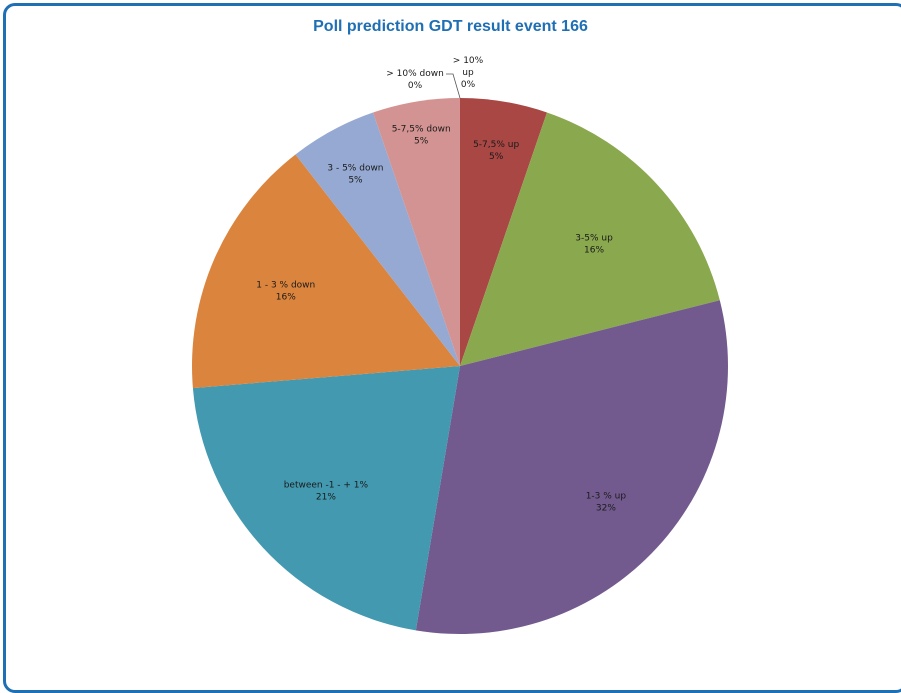 This screenshot has height=693, width=901. What do you see at coordinates (416, 232) in the screenshot?
I see `slice-5-7-5-down` at bounding box center [416, 232].